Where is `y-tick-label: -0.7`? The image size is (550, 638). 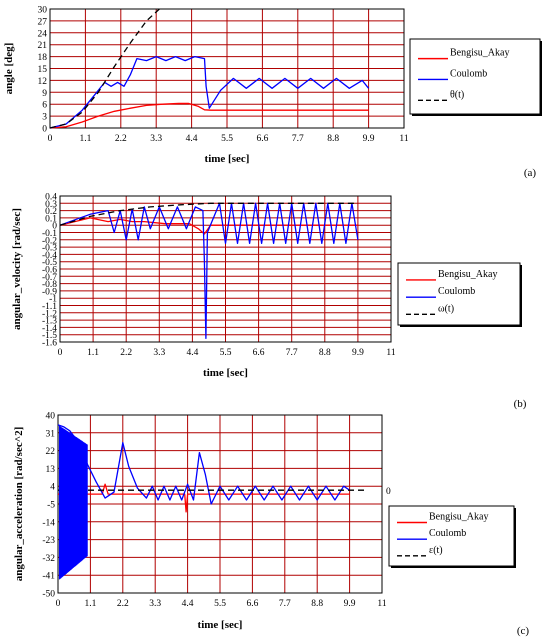
y-tick-label: -0.7 is located at coordinates (49, 278).